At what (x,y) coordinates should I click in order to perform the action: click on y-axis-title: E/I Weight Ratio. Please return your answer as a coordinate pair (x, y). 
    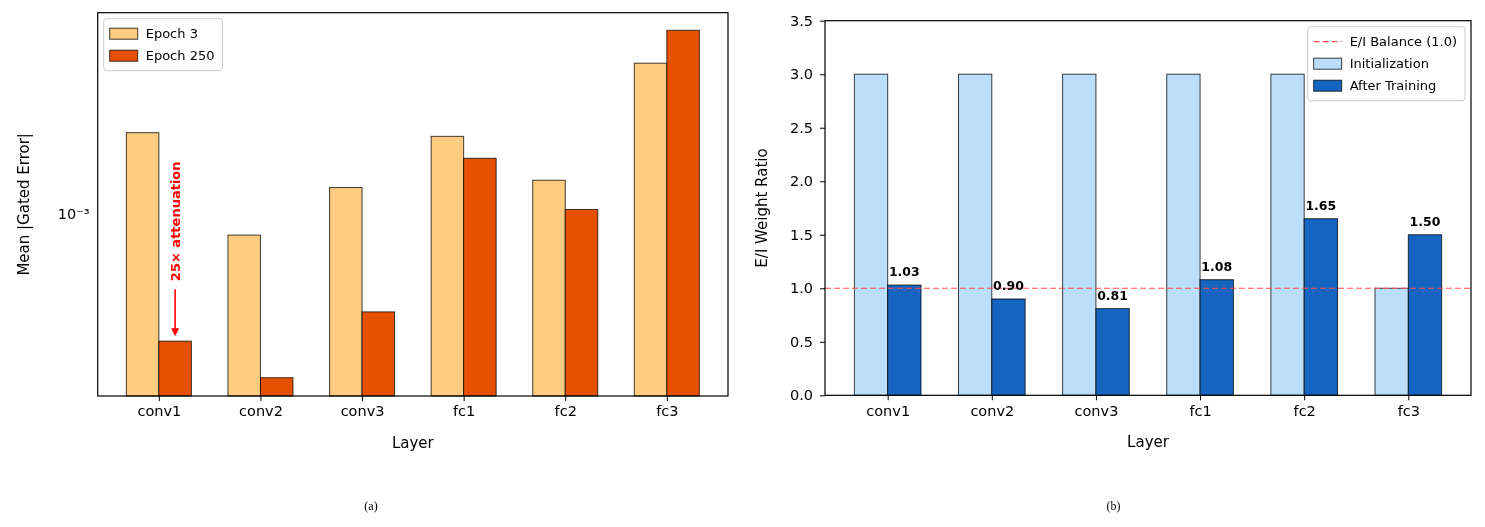
    Looking at the image, I should click on (762, 208).